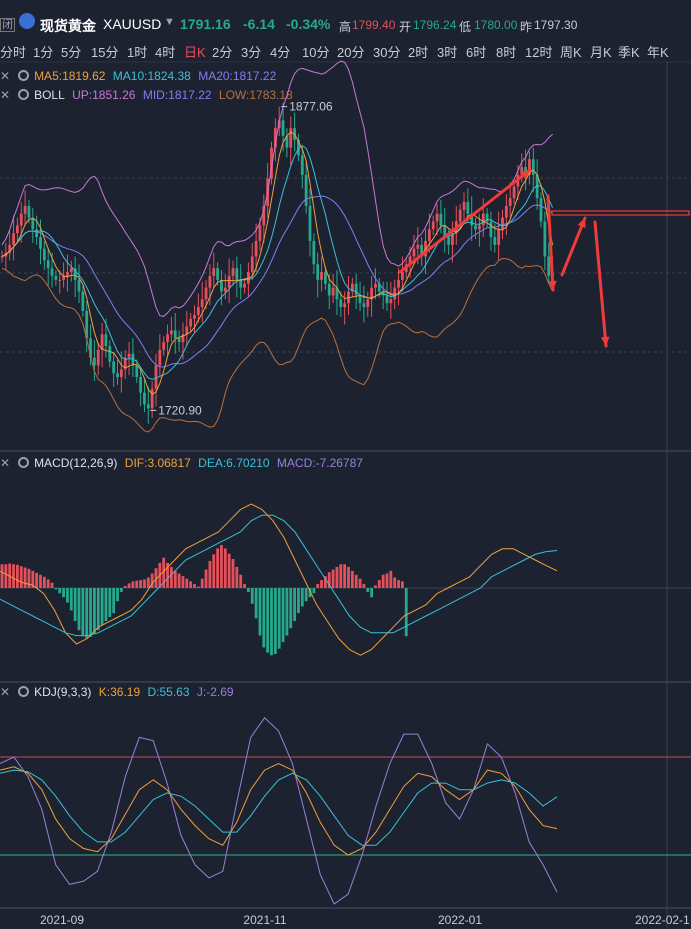 Image resolution: width=691 pixels, height=929 pixels. Describe the element at coordinates (7, 25) in the screenshot. I see `market-closed-badge: 闭` at that location.